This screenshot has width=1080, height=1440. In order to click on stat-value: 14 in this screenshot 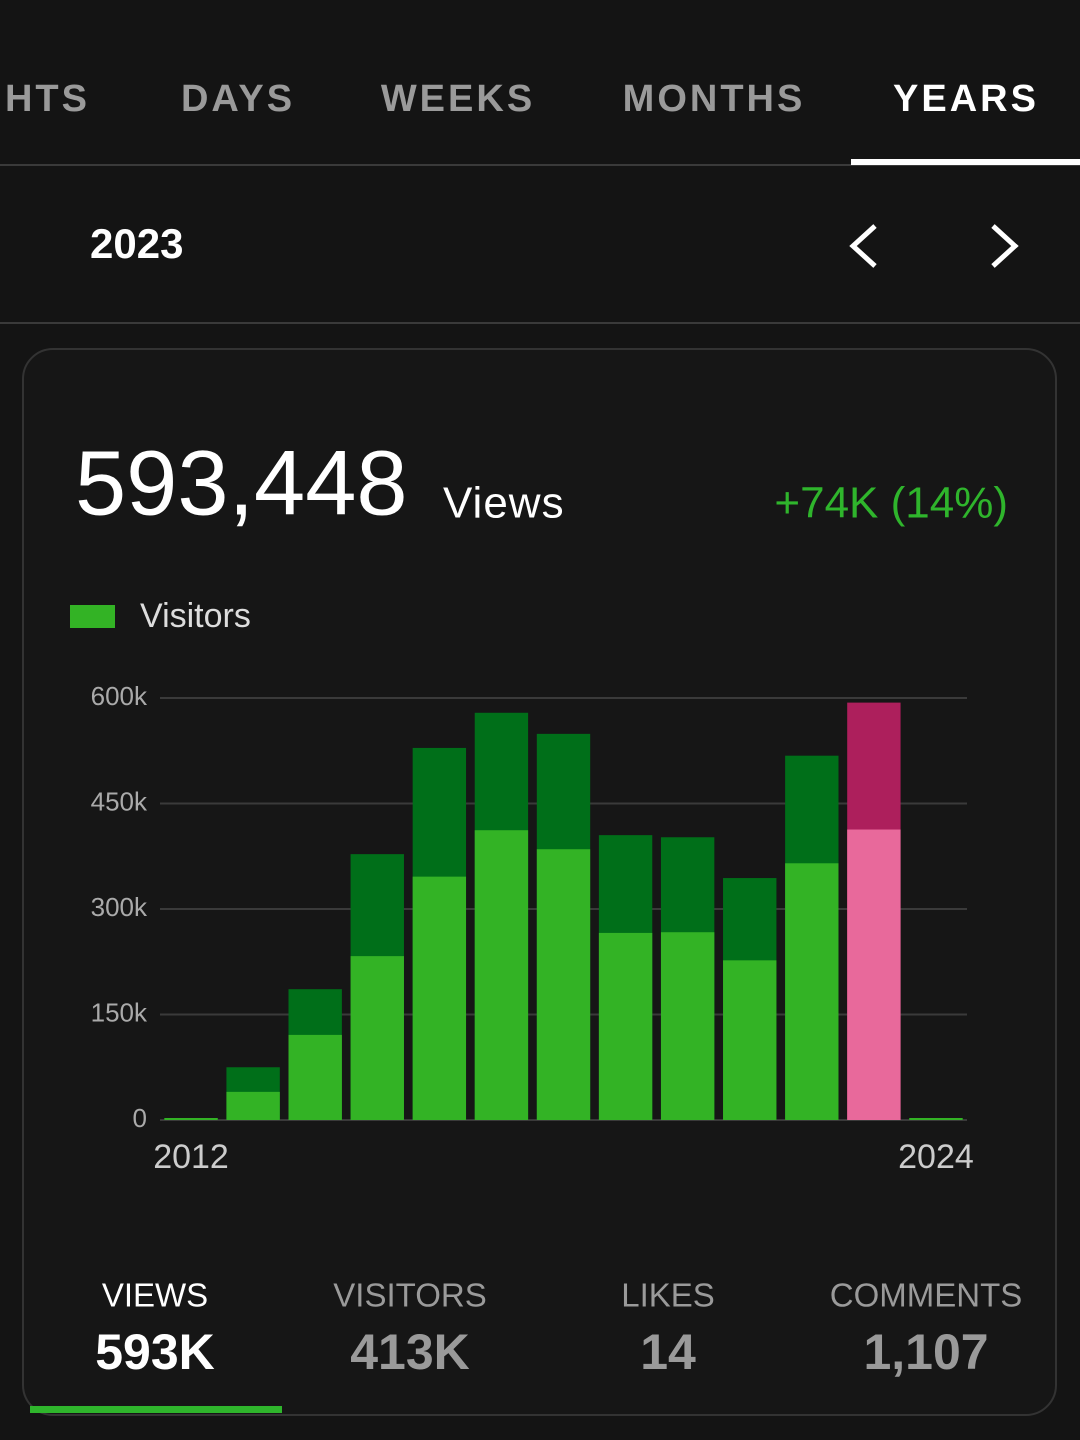, I will do `click(668, 1352)`.